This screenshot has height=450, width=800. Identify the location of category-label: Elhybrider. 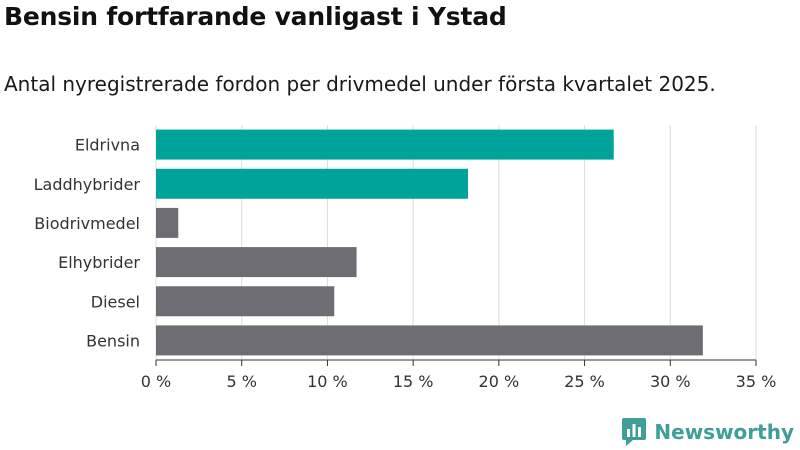
(99, 262).